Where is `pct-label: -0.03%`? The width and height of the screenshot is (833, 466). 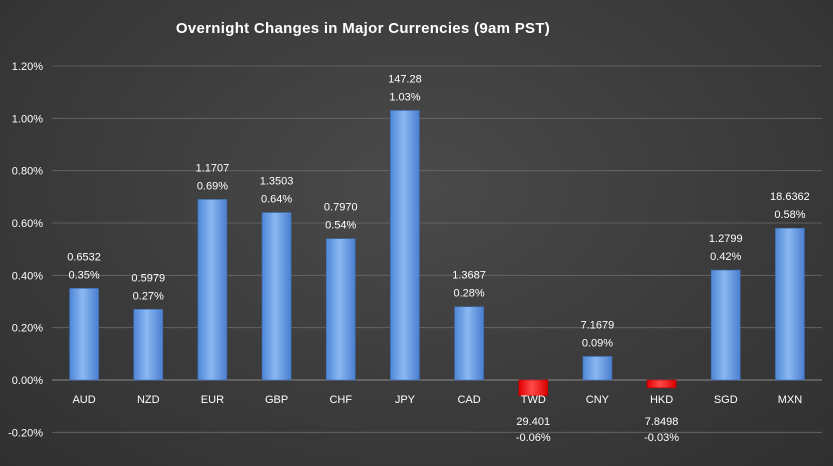
pct-label: -0.03% is located at coordinates (661, 438).